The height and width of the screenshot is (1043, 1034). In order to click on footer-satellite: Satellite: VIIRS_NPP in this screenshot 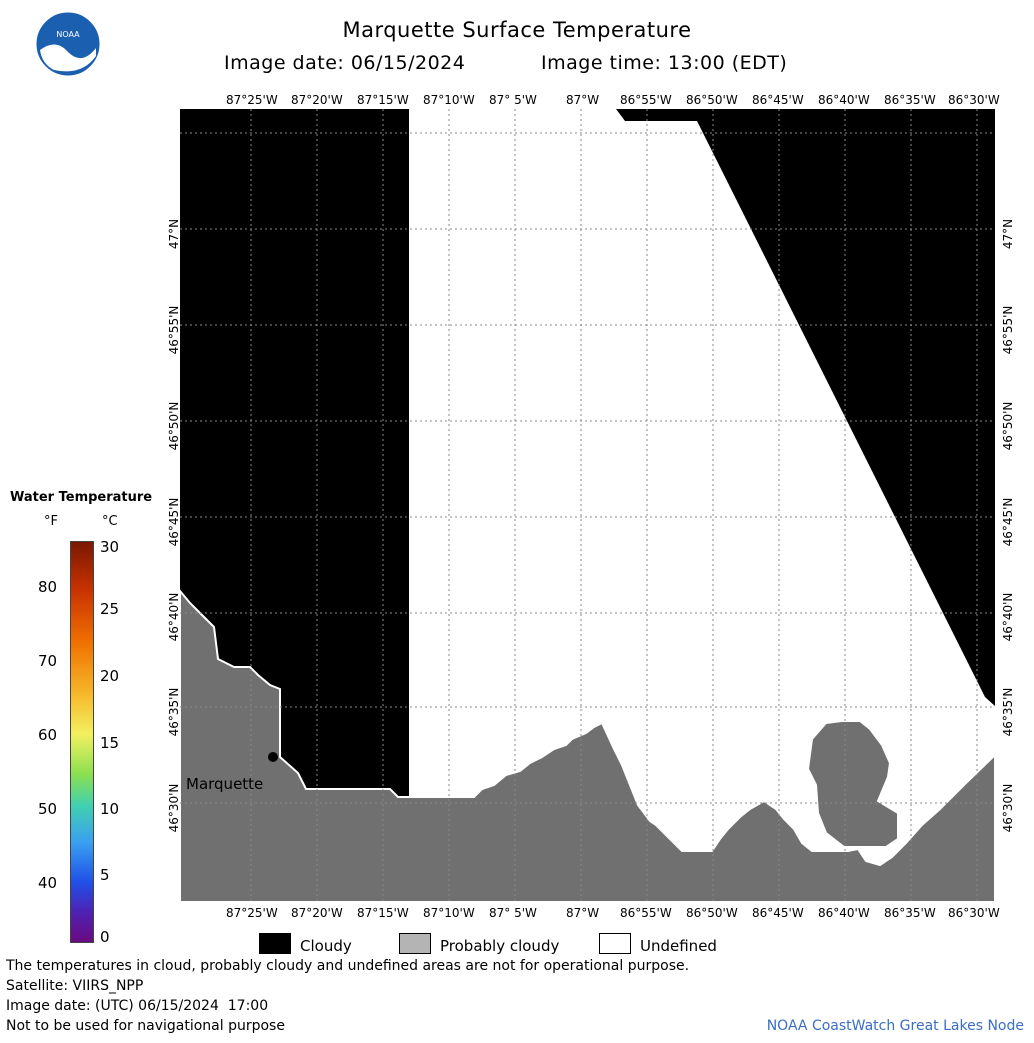, I will do `click(75, 986)`.